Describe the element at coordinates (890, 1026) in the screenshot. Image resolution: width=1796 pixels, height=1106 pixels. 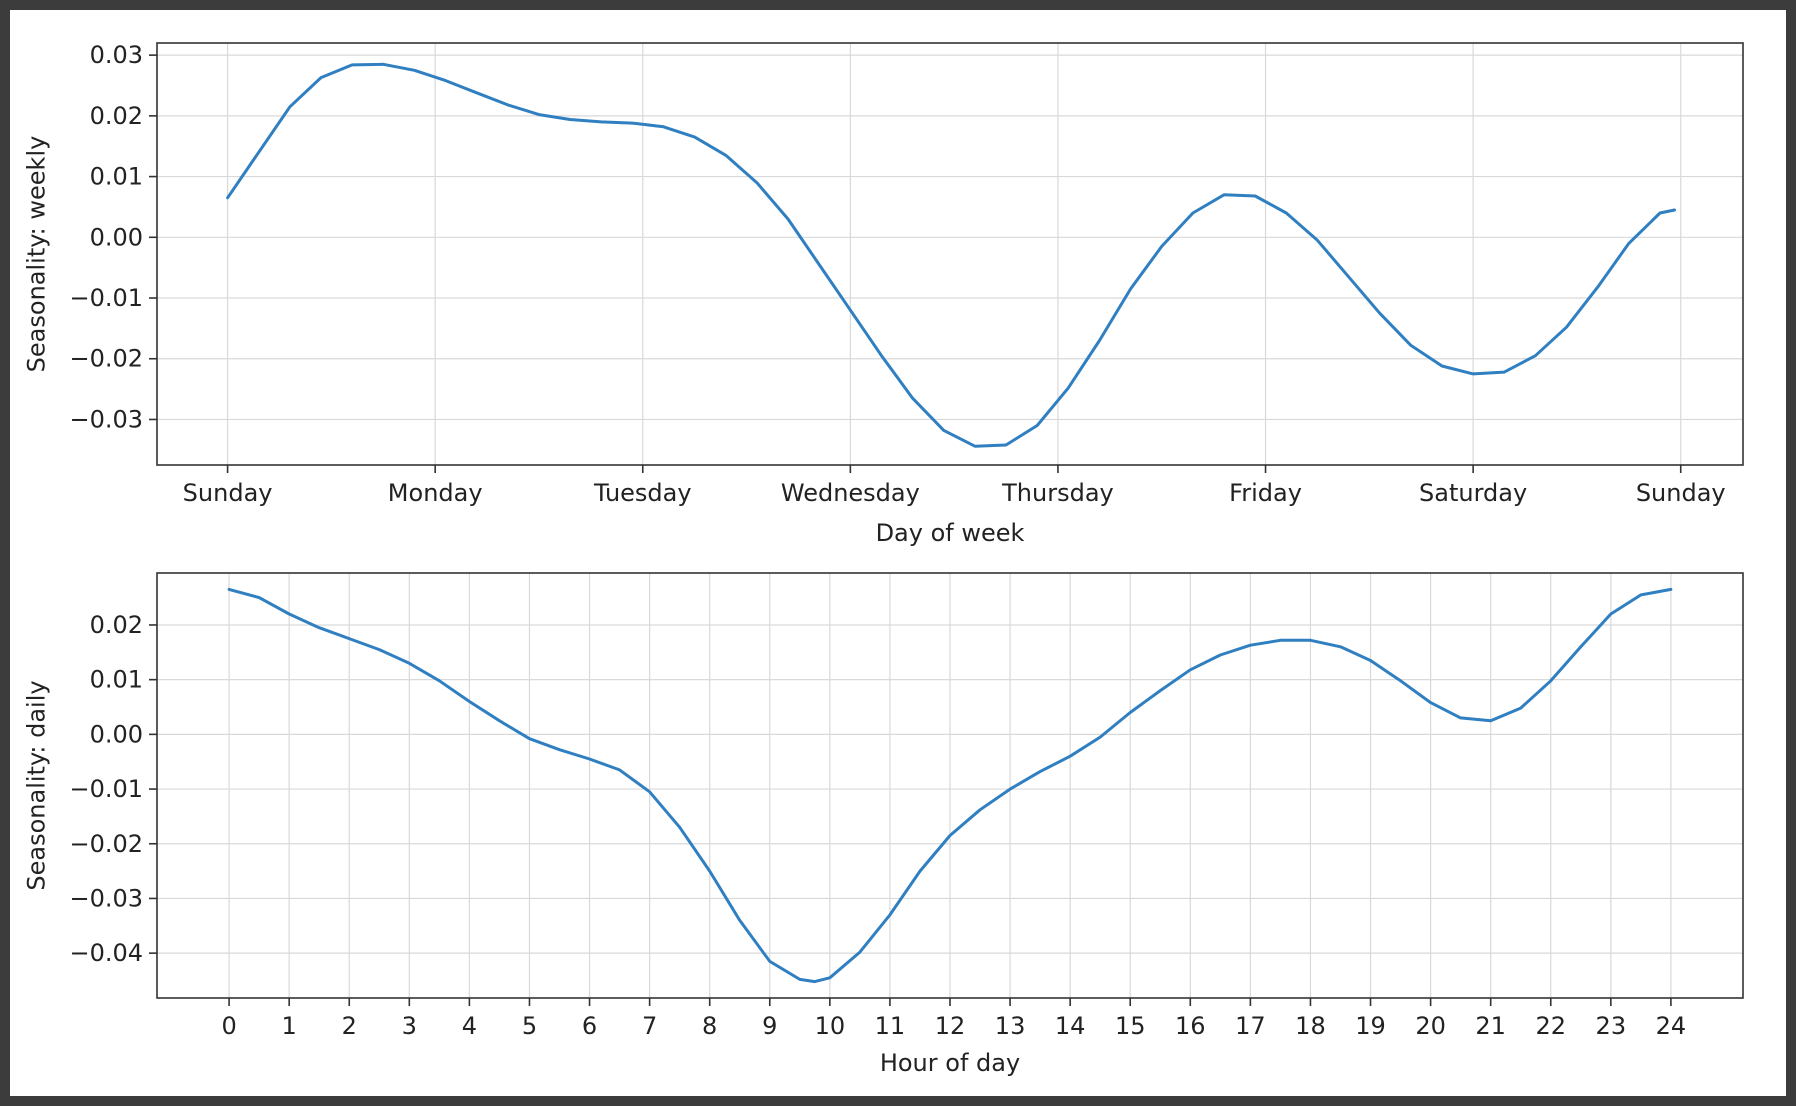
I see `x-tick-label: 11` at that location.